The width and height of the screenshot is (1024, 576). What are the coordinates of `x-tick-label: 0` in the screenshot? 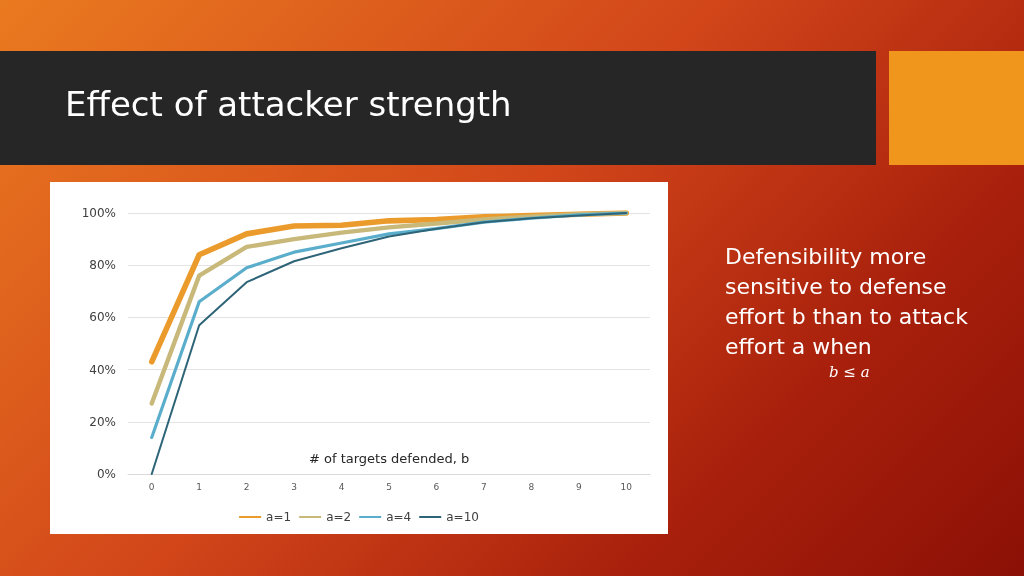 It's located at (151, 486).